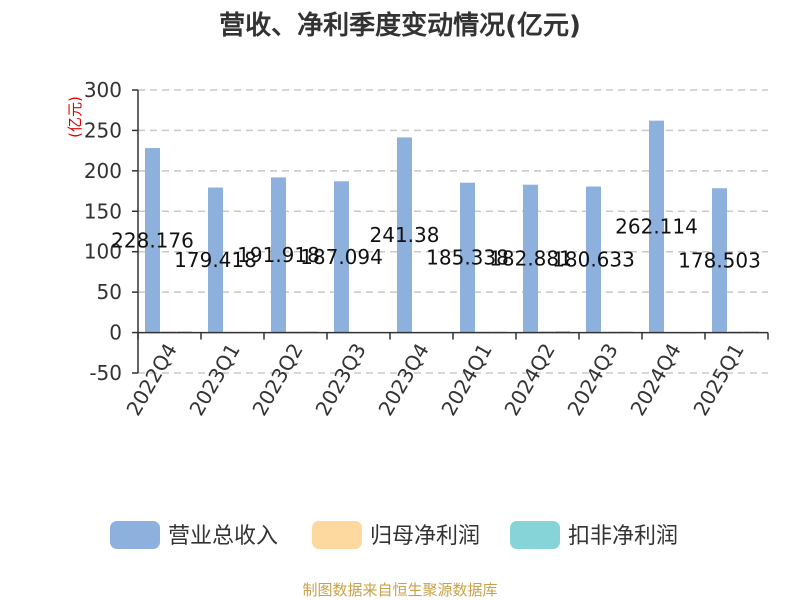 This screenshot has height=600, width=800. Describe the element at coordinates (425, 536) in the screenshot. I see `legend-label: 归母净利润` at that location.